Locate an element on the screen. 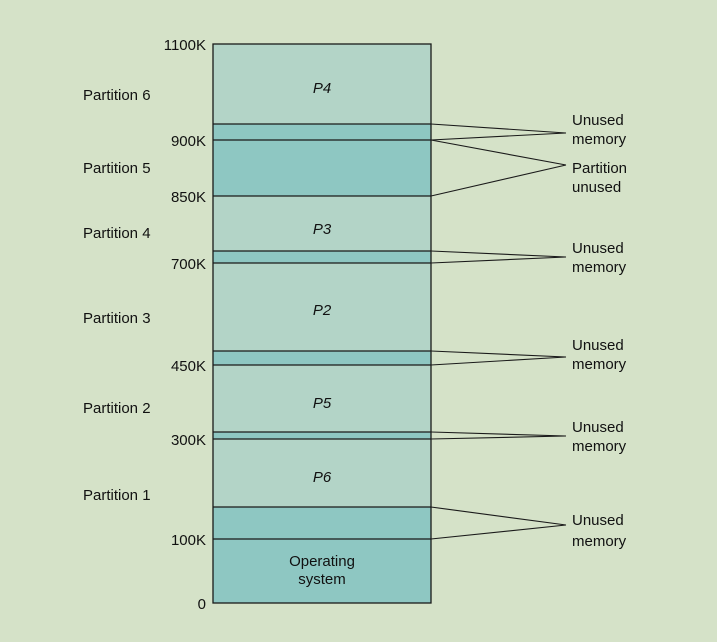  partition-label: Partition 2 is located at coordinates (117, 408).